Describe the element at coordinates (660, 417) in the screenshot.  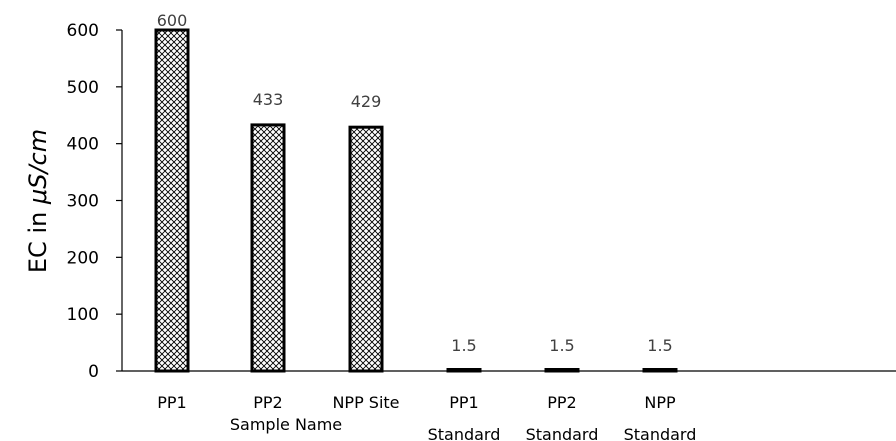
I see `x-tick-label: NPP Standard` at that location.